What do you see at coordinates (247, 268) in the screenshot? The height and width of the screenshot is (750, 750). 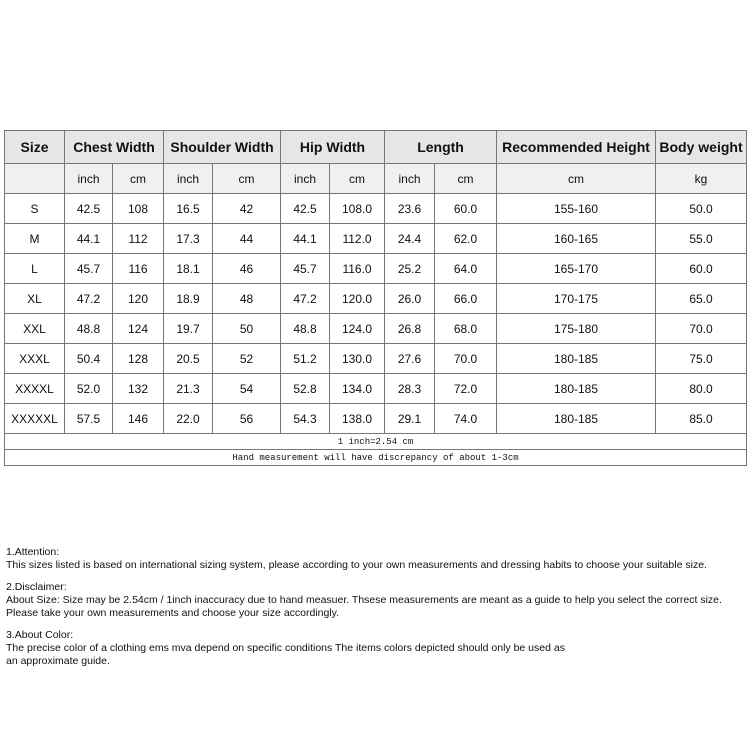 I see `table-cell: 46` at bounding box center [247, 268].